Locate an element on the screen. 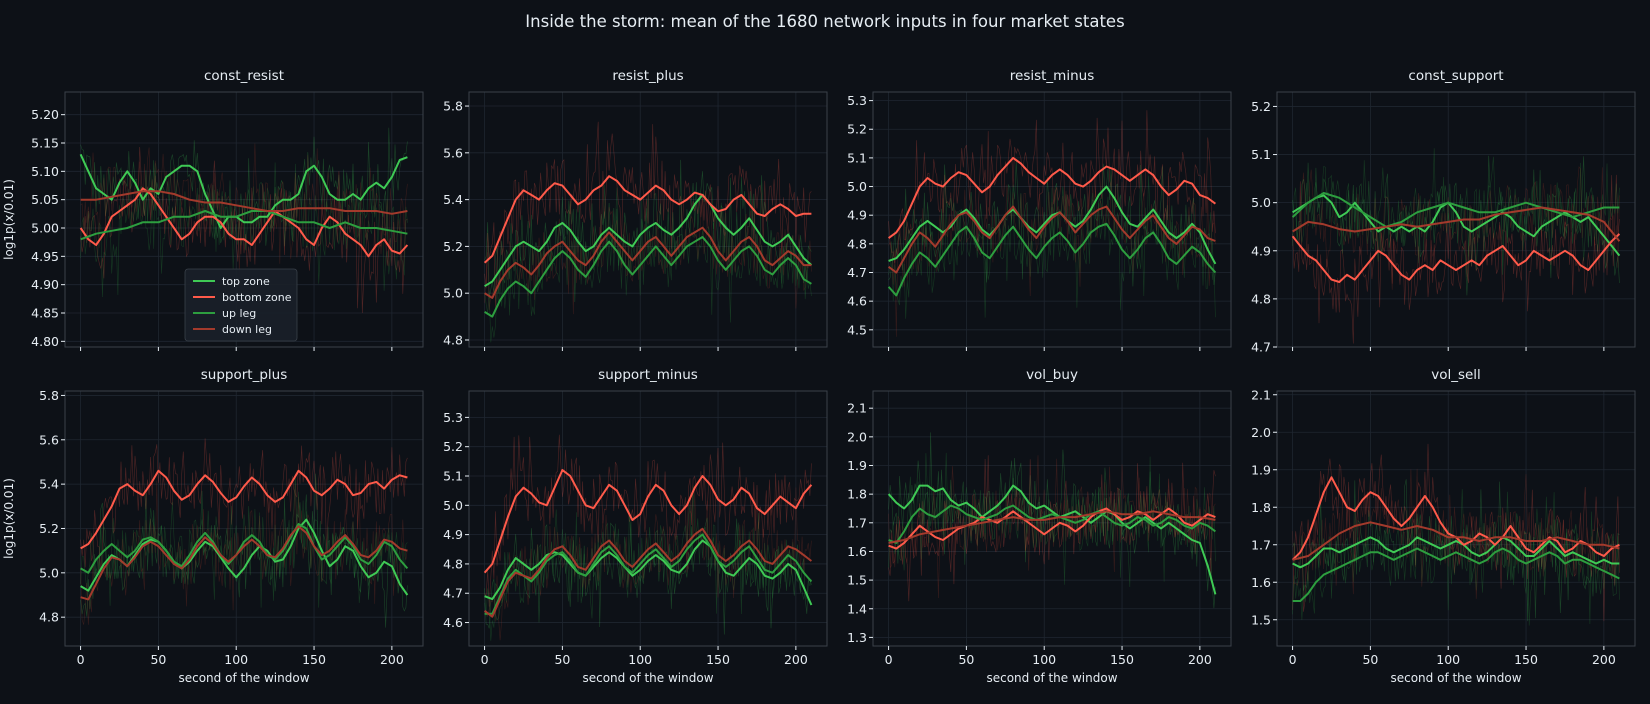  y-tick-label: 1.6 is located at coordinates (1261, 582).